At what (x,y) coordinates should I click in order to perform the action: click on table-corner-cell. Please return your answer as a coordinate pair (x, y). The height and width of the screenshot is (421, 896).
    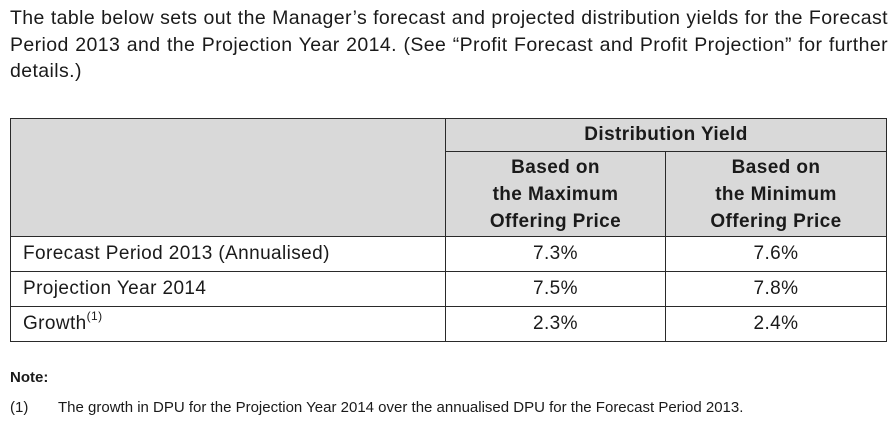
    Looking at the image, I should click on (228, 177).